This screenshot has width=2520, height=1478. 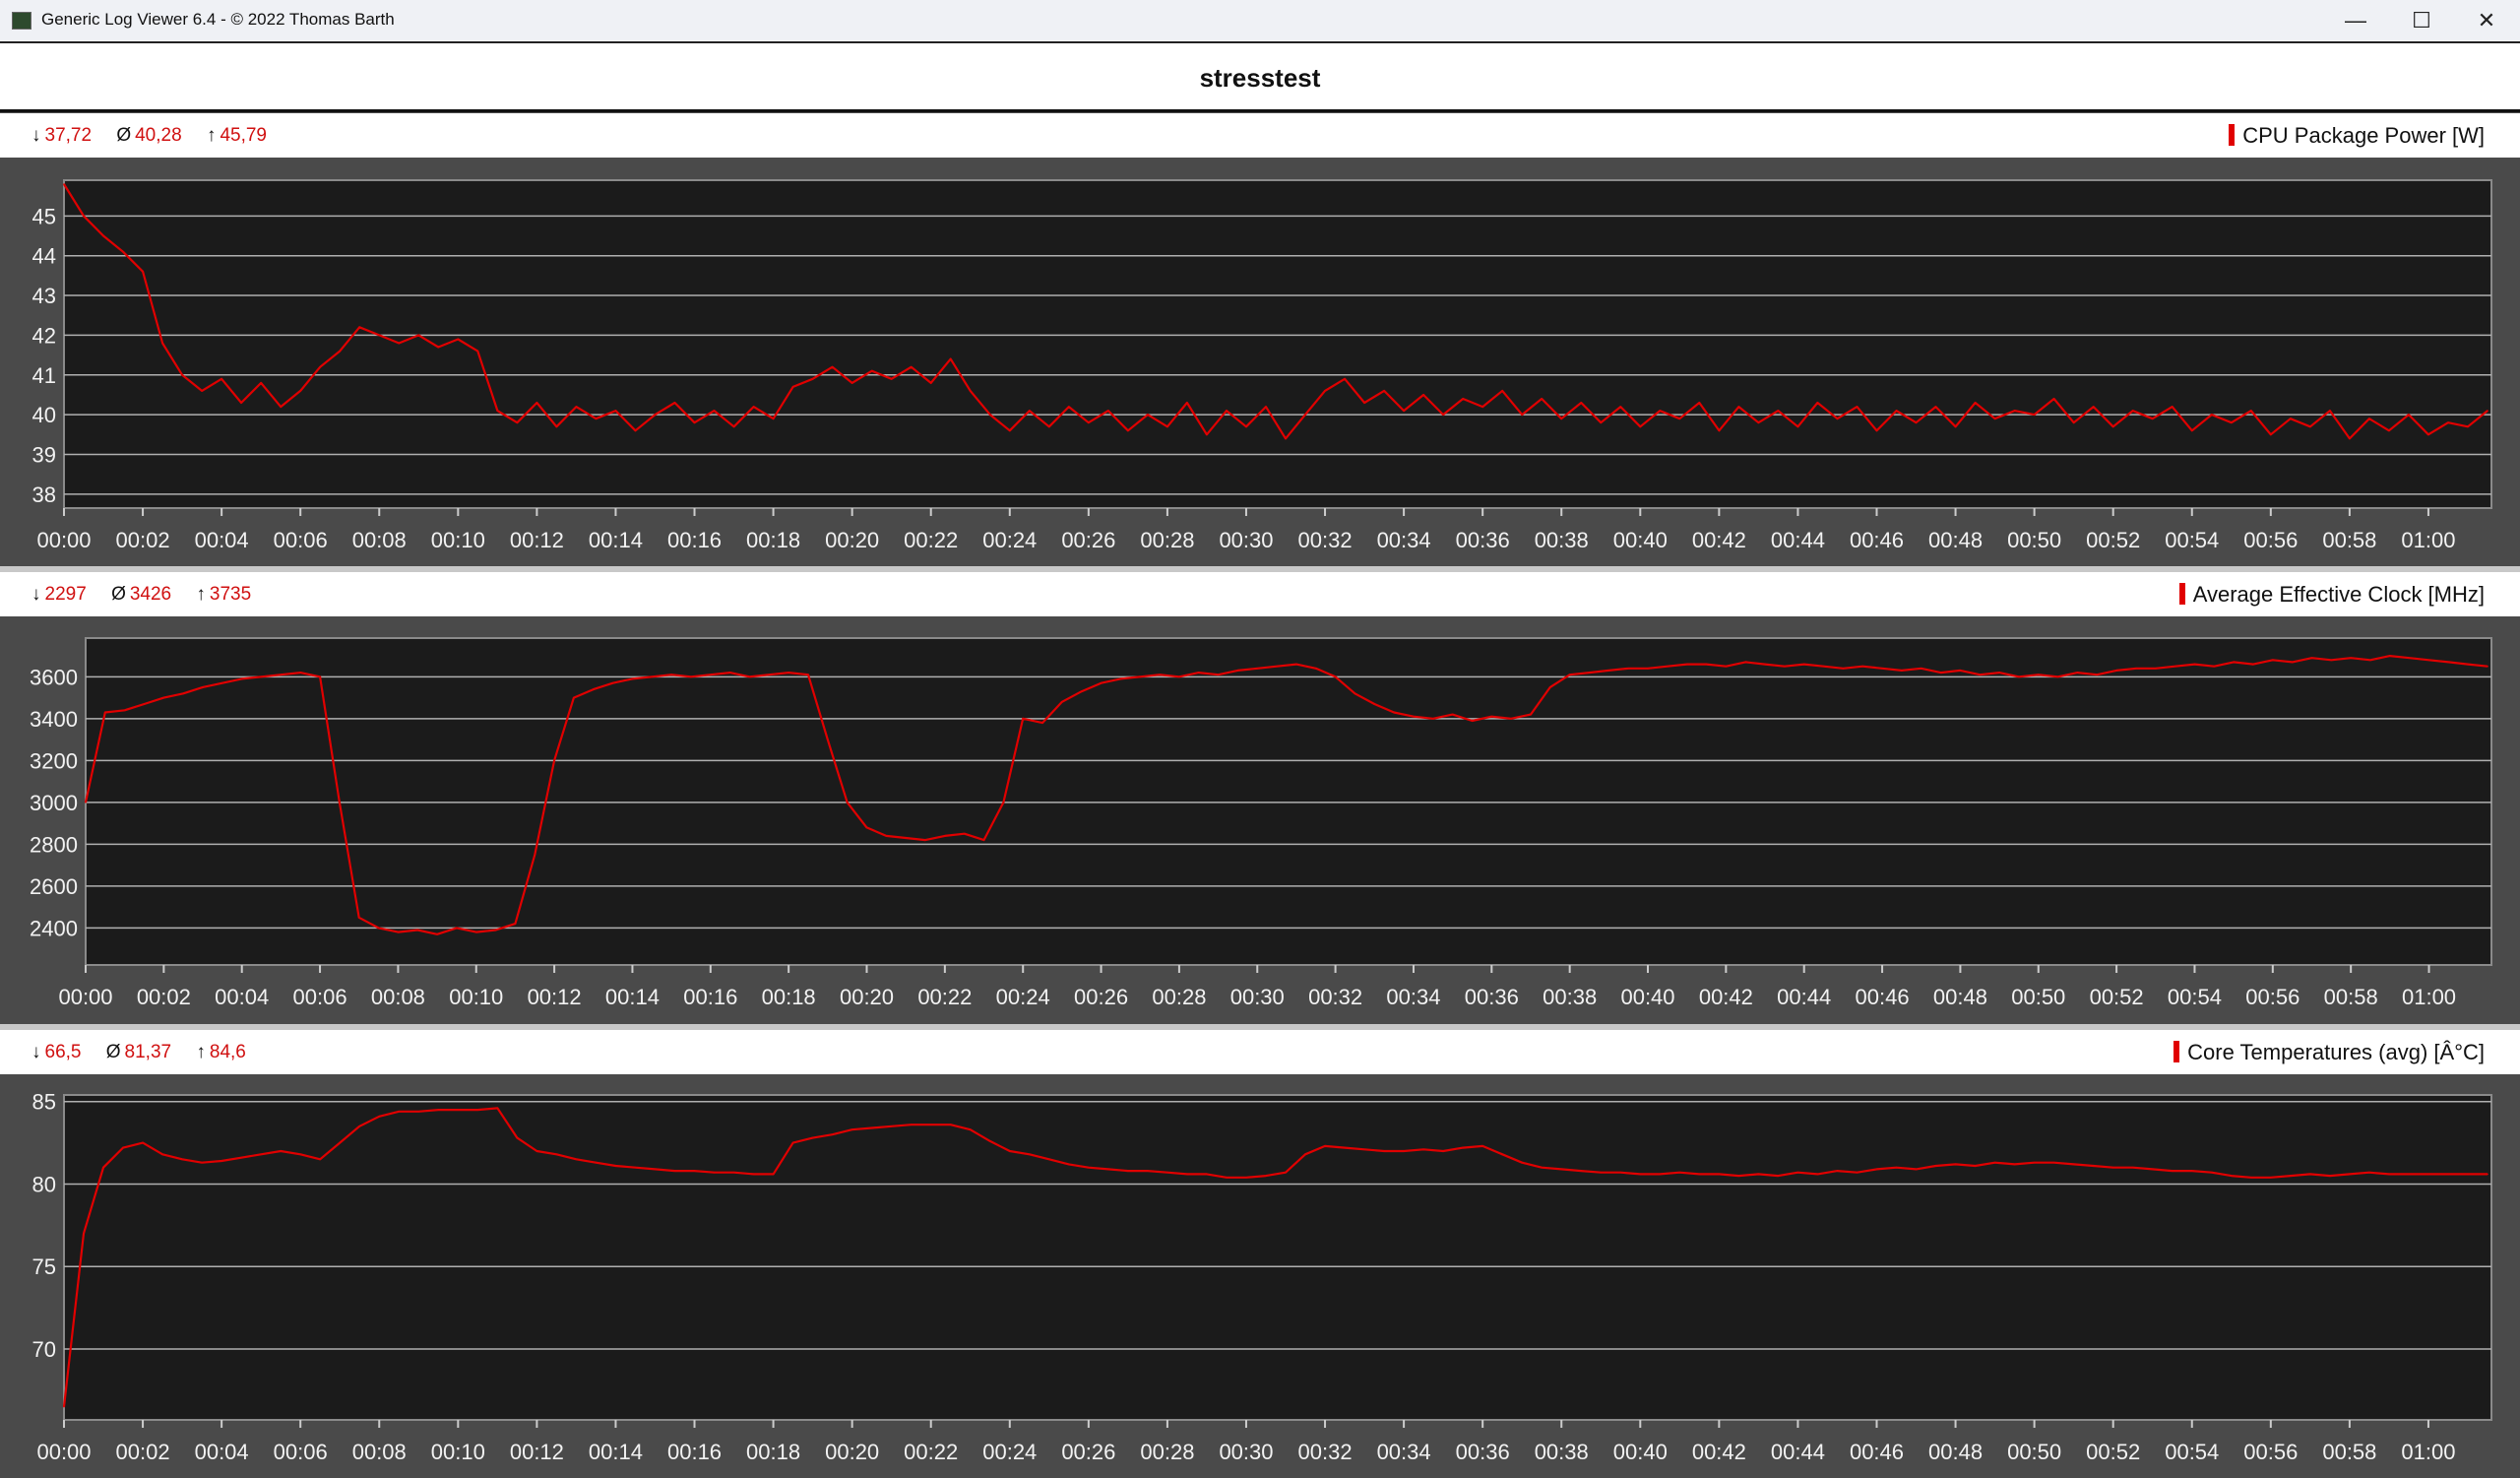 I want to click on x-tick-label: 00:34, so click(x=1413, y=997).